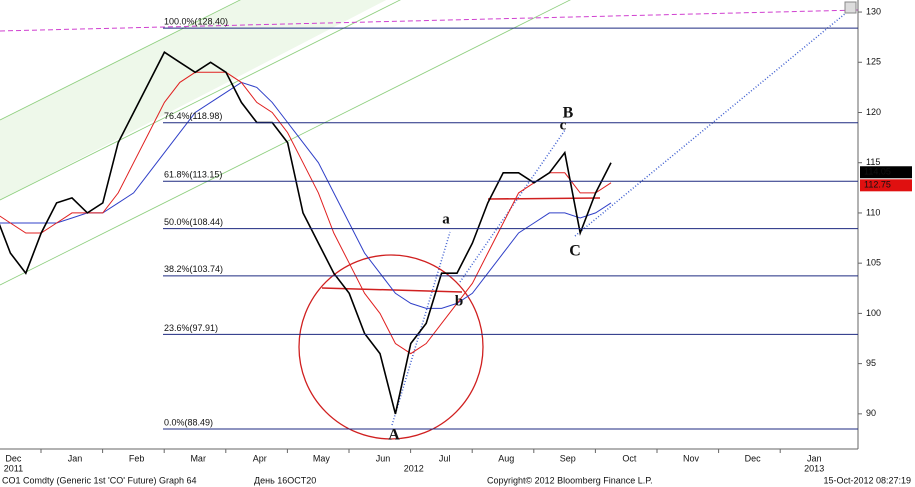 The image size is (915, 487). I want to click on footer-timestamp: 15-Oct-2012 08:27:19, so click(867, 480).